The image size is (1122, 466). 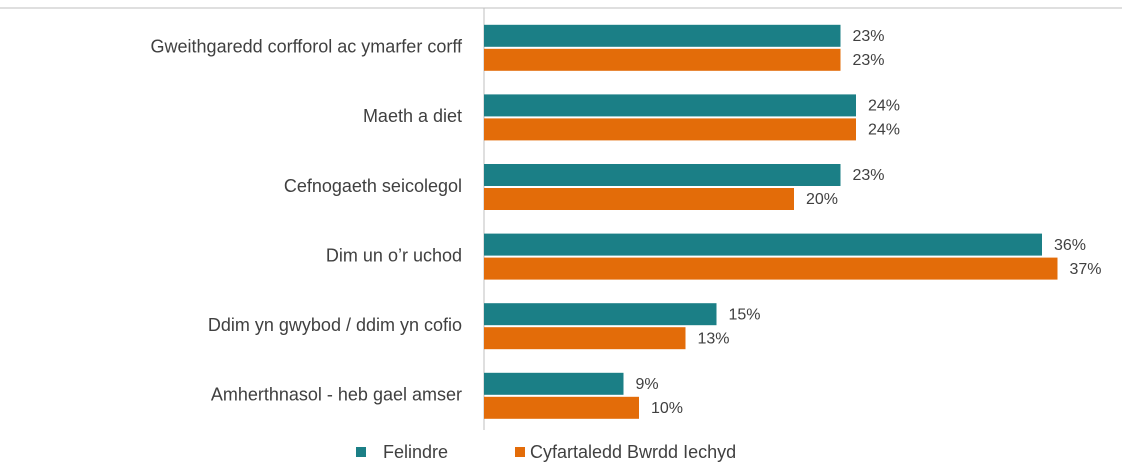 I want to click on value-label: 9%, so click(x=647, y=384).